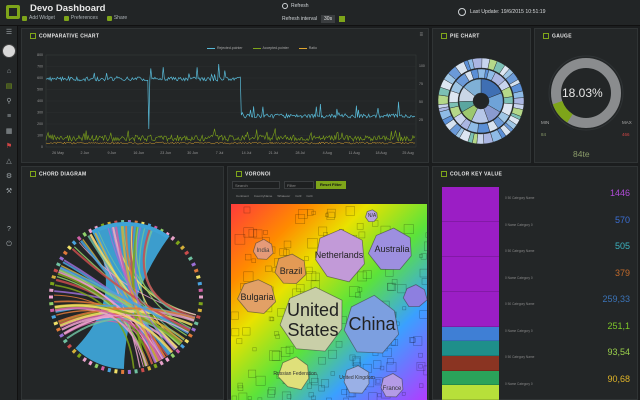 The height and width of the screenshot is (400, 640). What do you see at coordinates (263, 251) in the screenshot?
I see `voronoi-country-label: India` at bounding box center [263, 251].